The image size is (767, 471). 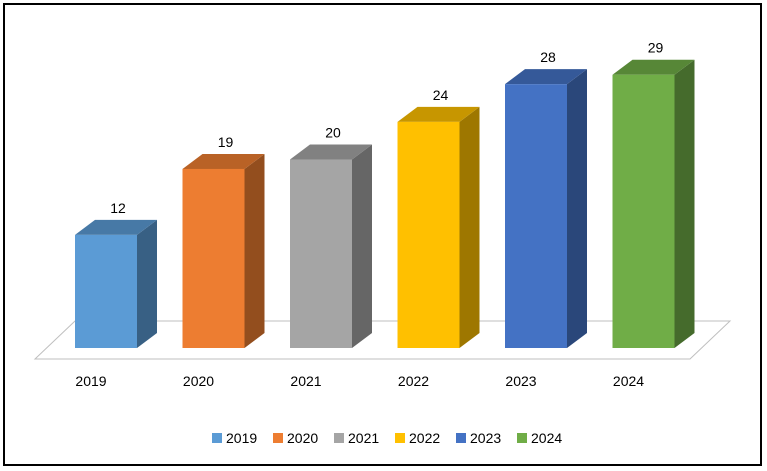 What do you see at coordinates (118, 208) in the screenshot?
I see `value-label-2019: 12` at bounding box center [118, 208].